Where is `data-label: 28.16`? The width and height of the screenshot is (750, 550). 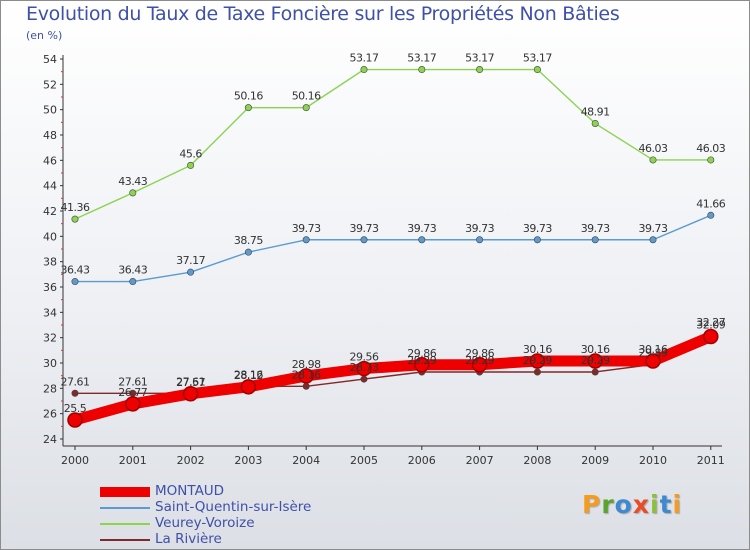 data-label: 28.16 is located at coordinates (248, 374).